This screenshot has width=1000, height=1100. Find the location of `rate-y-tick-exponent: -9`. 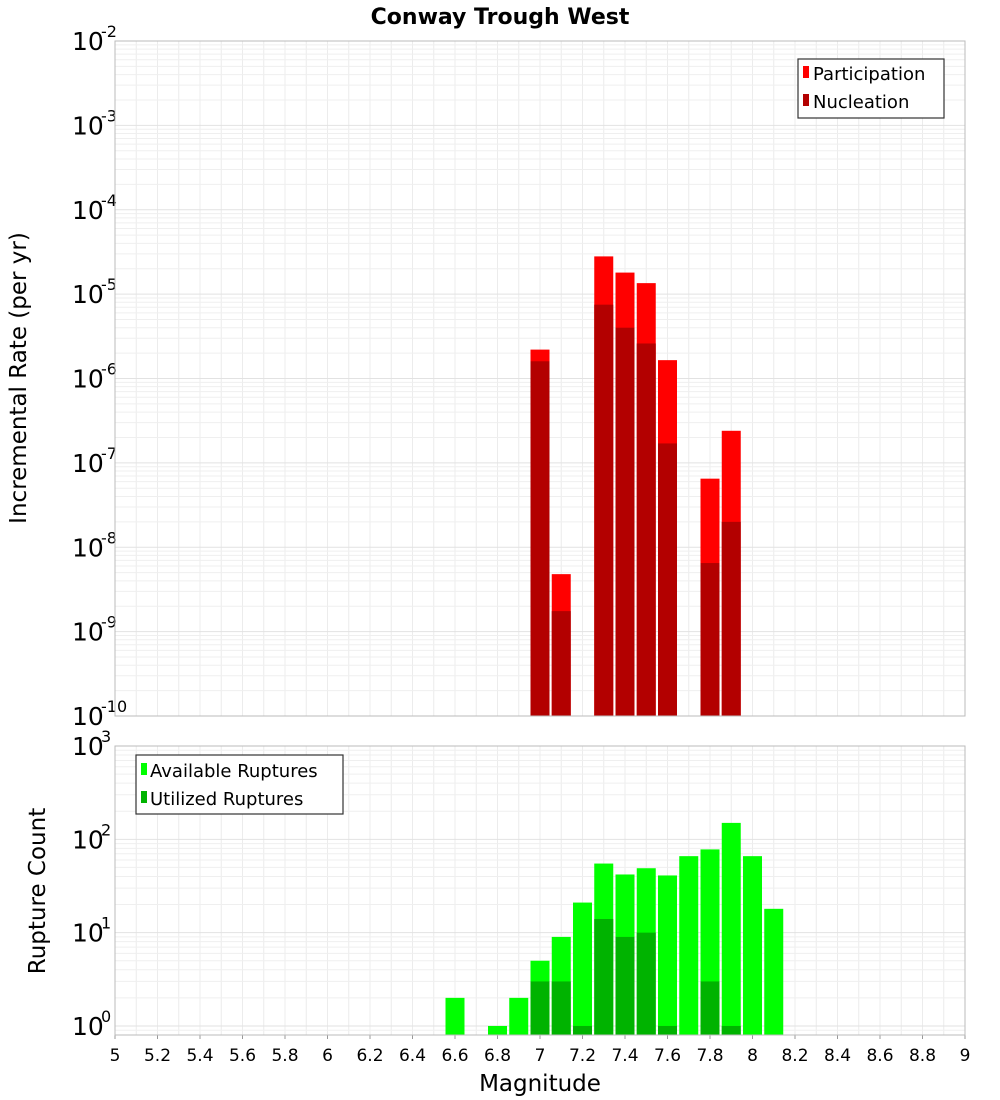

rate-y-tick-exponent: -9 is located at coordinates (109, 622).